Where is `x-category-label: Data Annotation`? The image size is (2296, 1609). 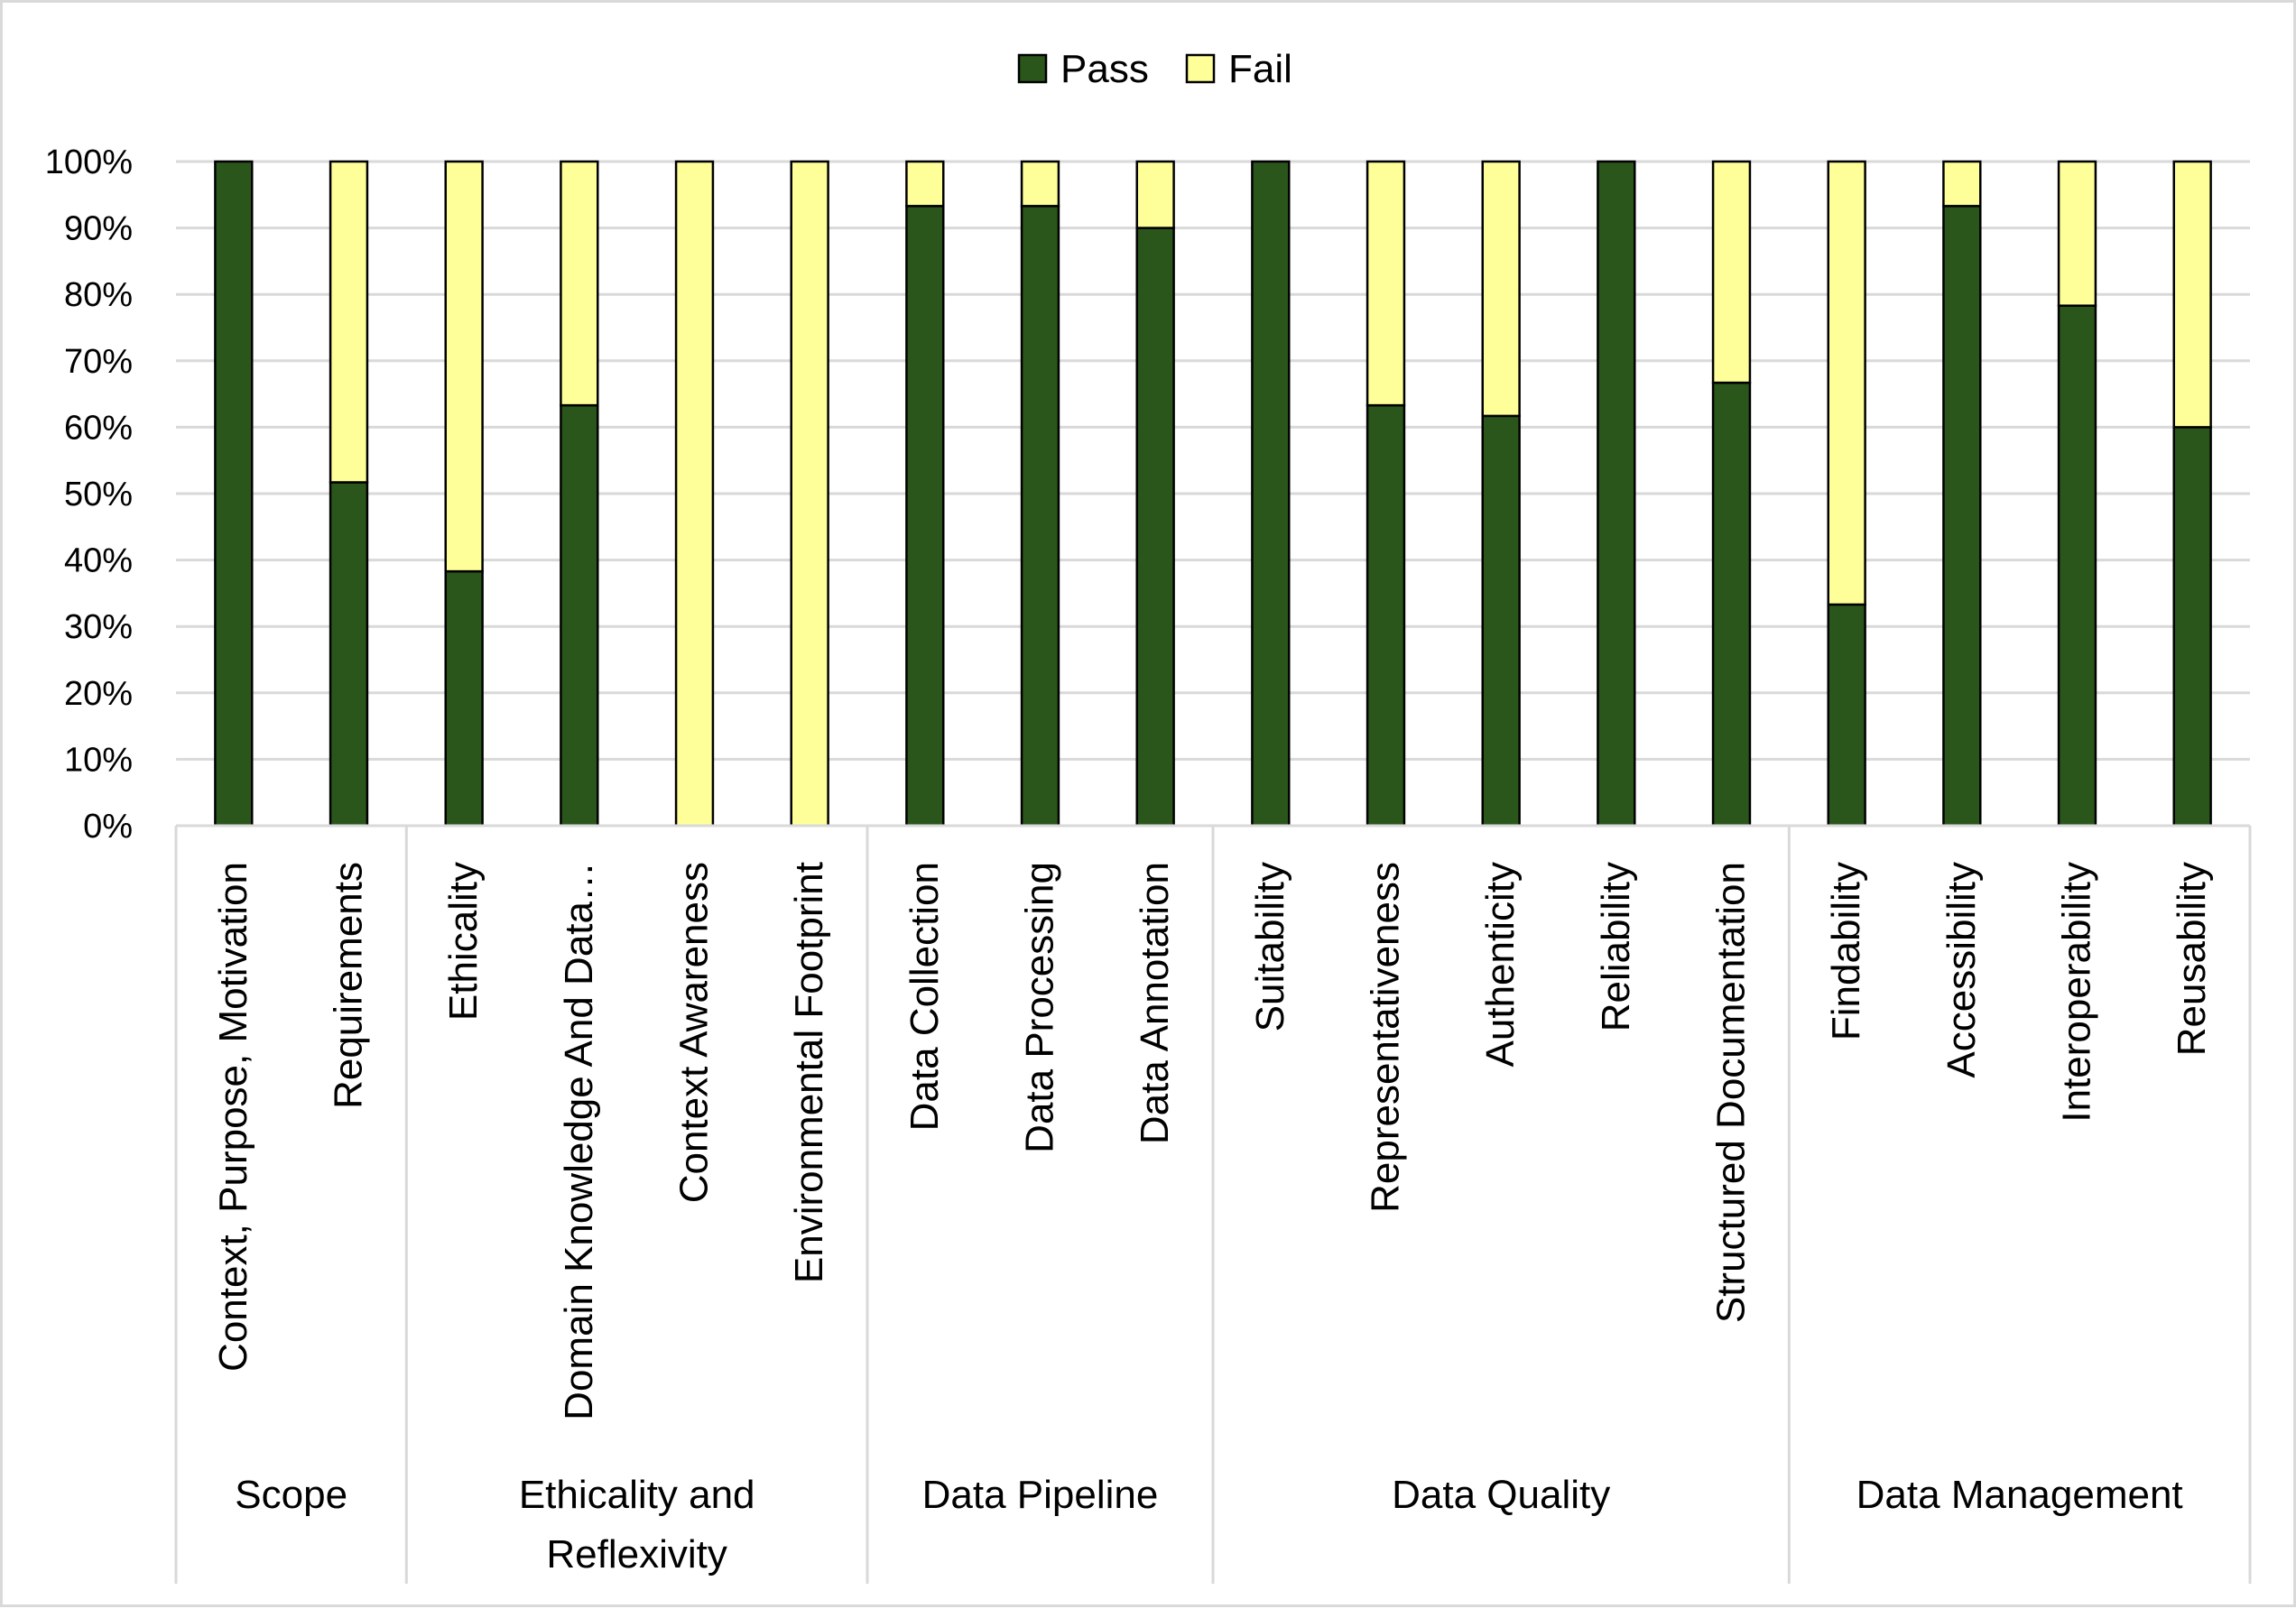 x-category-label: Data Annotation is located at coordinates (1155, 1003).